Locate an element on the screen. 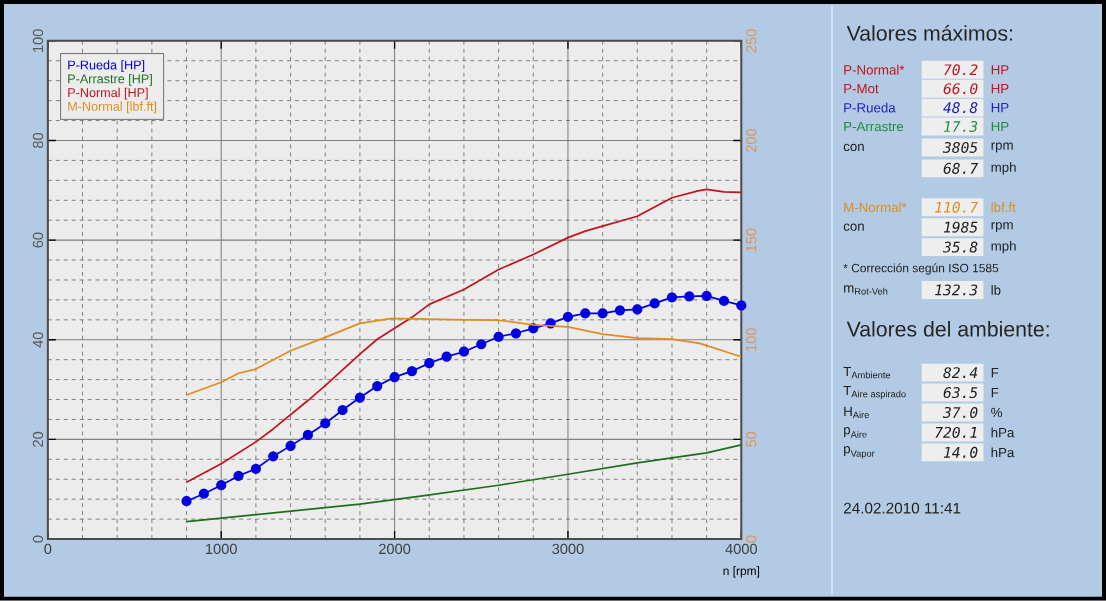 Image resolution: width=1106 pixels, height=601 pixels. y-tick-label: 60 is located at coordinates (38, 240).